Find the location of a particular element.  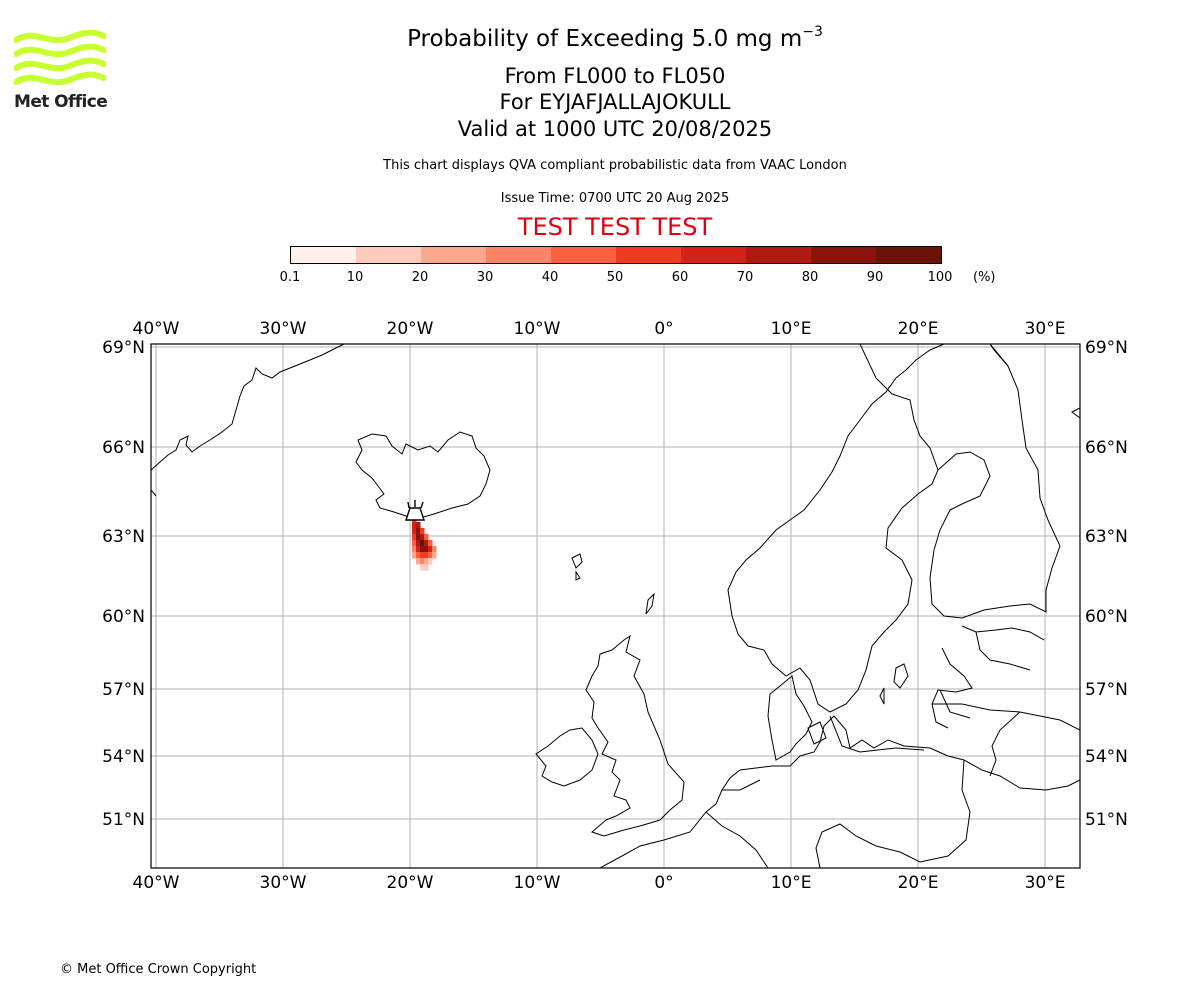

latitude-label-left: 60°N is located at coordinates (123, 617).